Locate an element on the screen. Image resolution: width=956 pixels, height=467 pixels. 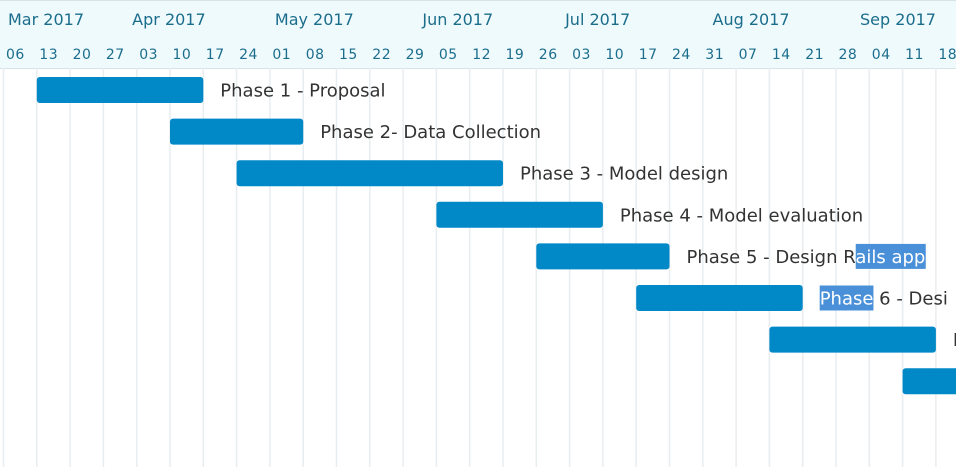
month-tick-label: Jun 2017 is located at coordinates (457, 19).